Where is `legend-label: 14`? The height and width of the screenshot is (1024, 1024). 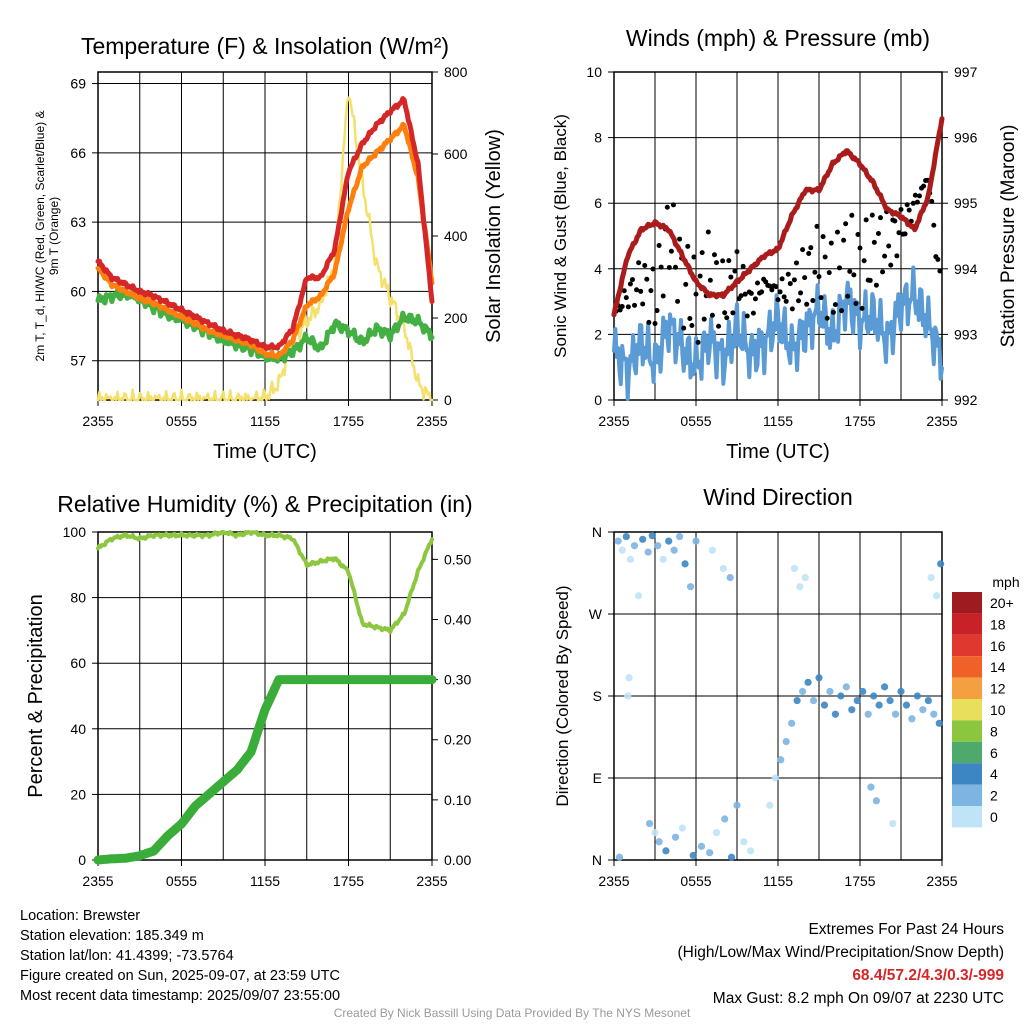 legend-label: 14 is located at coordinates (998, 667).